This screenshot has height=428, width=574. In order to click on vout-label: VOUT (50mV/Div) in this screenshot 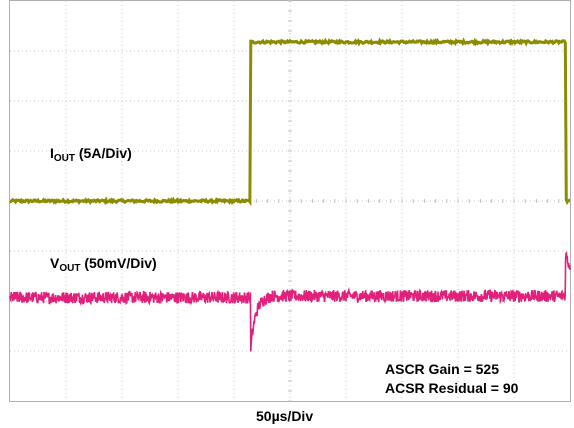, I will do `click(103, 264)`.